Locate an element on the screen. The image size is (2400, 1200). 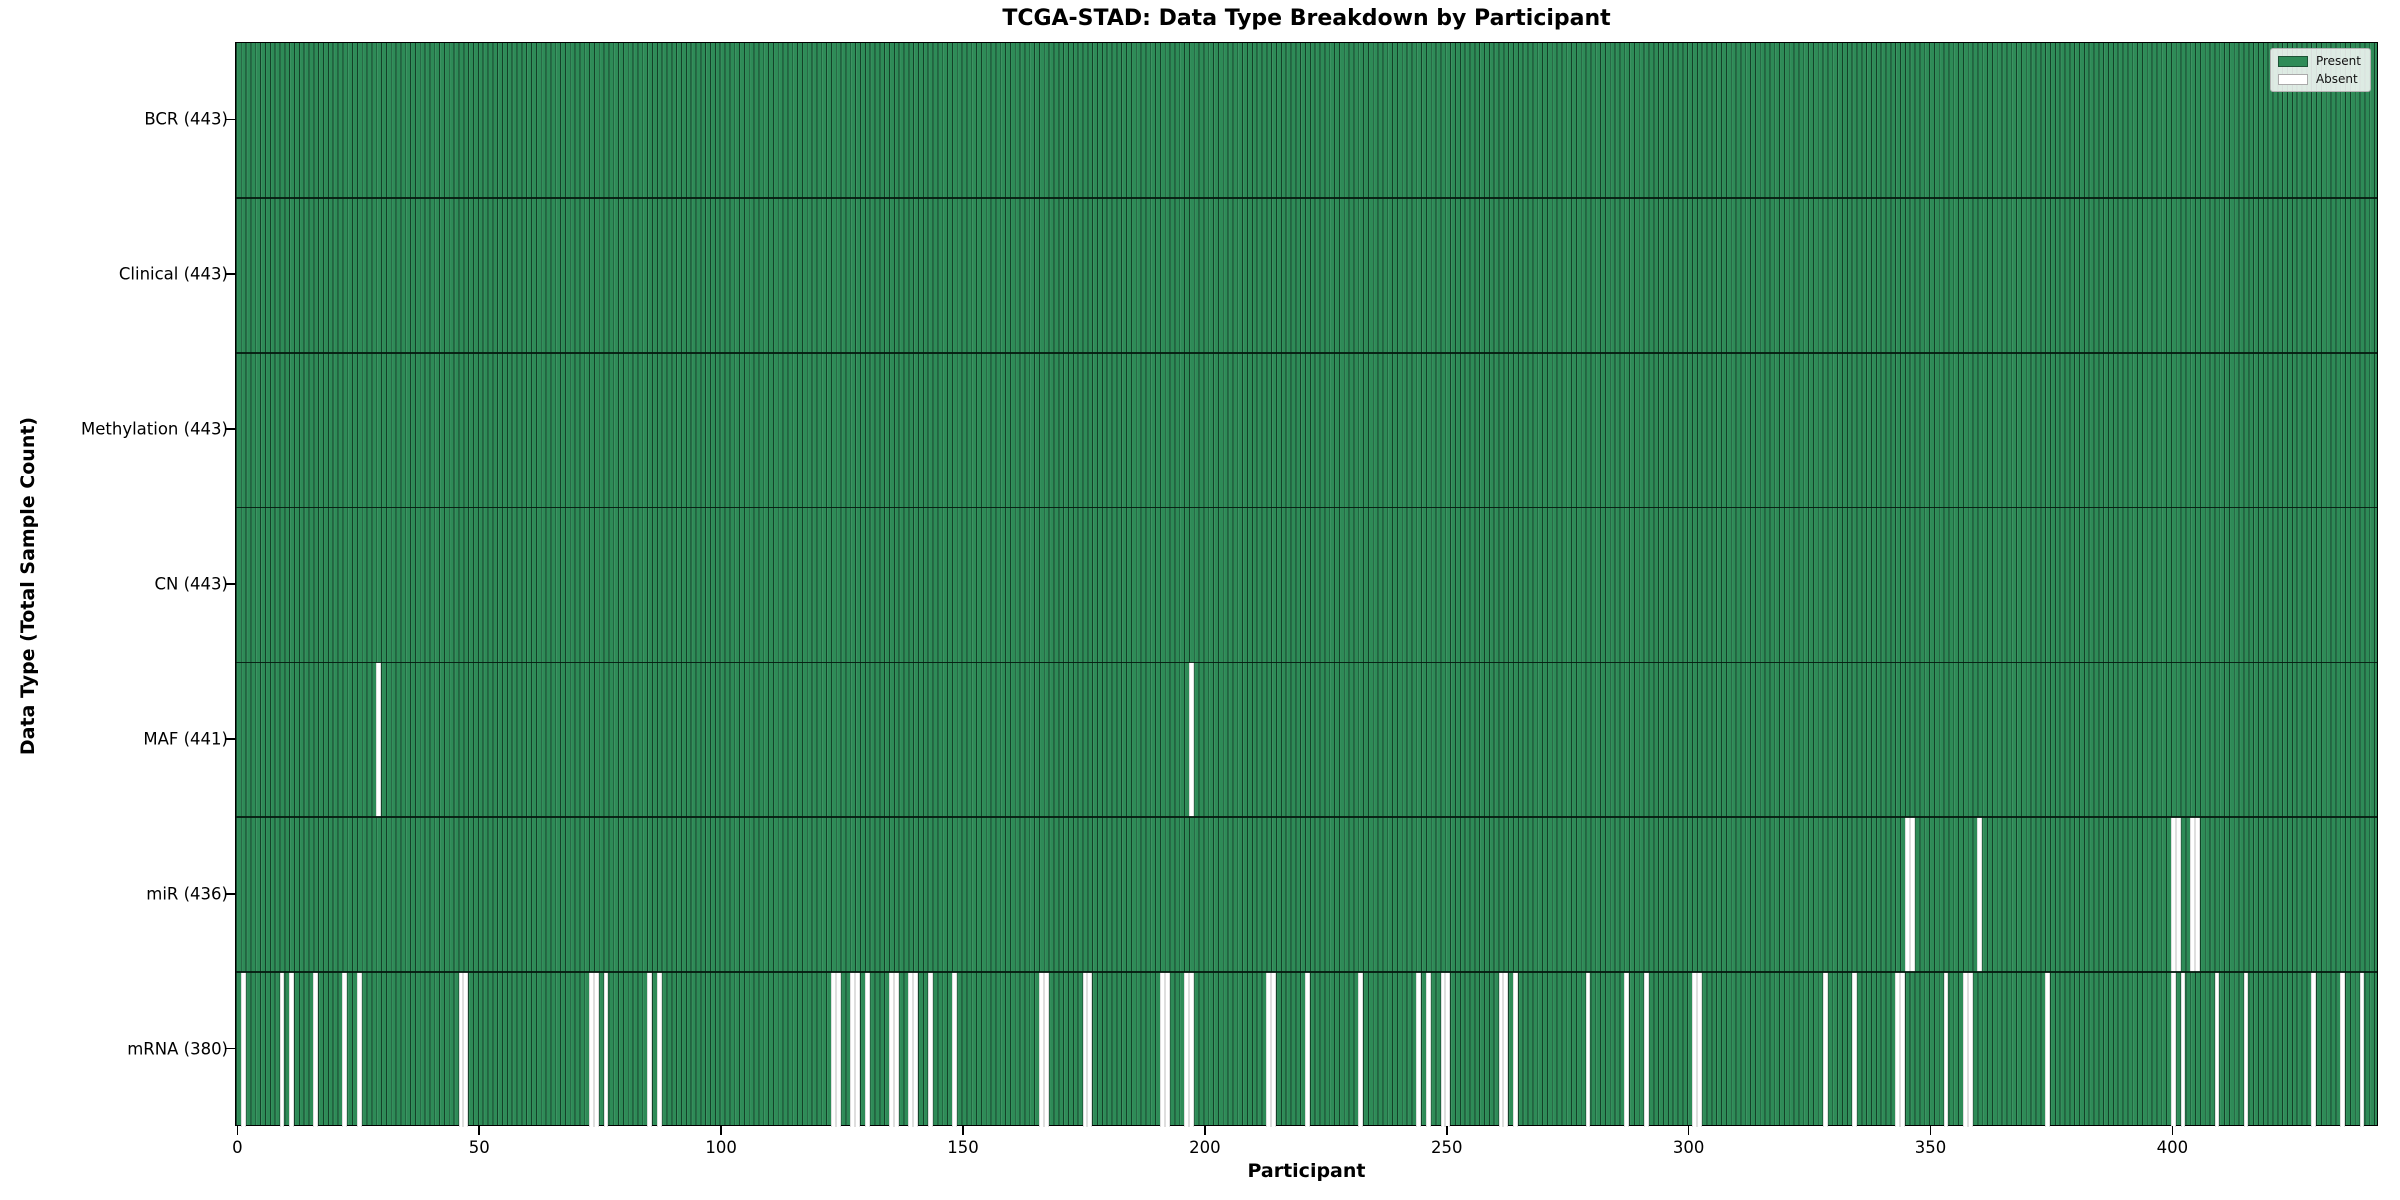
x-tick-label-0: 0 is located at coordinates (237, 1147).